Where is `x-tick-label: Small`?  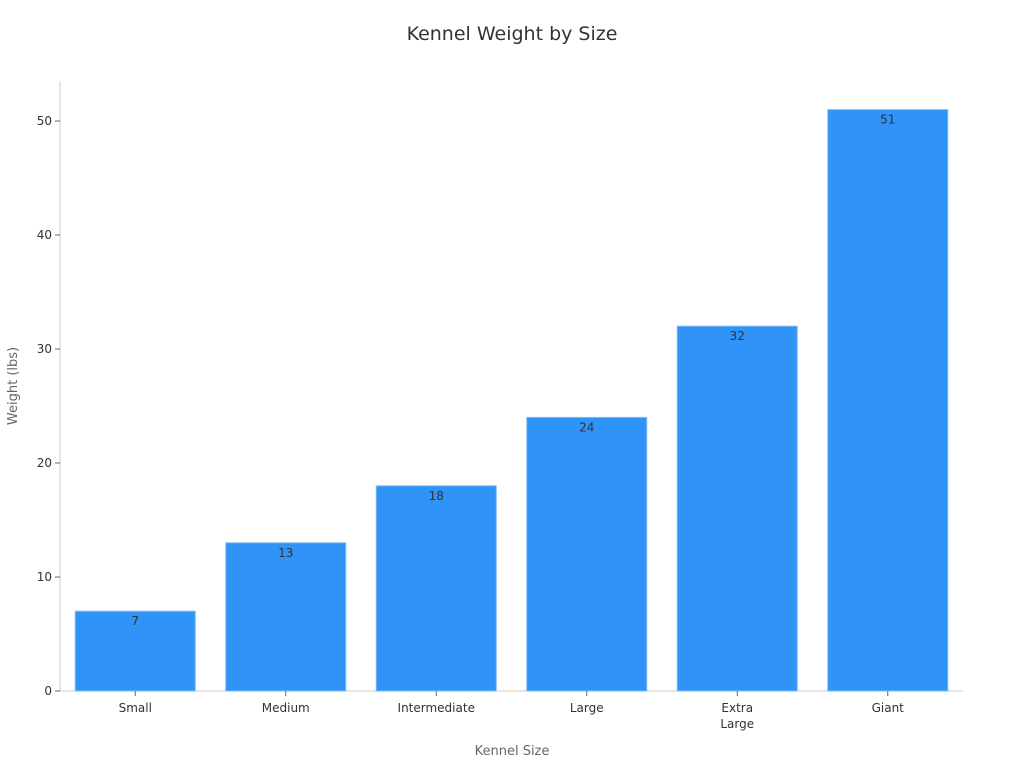
x-tick-label: Small is located at coordinates (135, 708).